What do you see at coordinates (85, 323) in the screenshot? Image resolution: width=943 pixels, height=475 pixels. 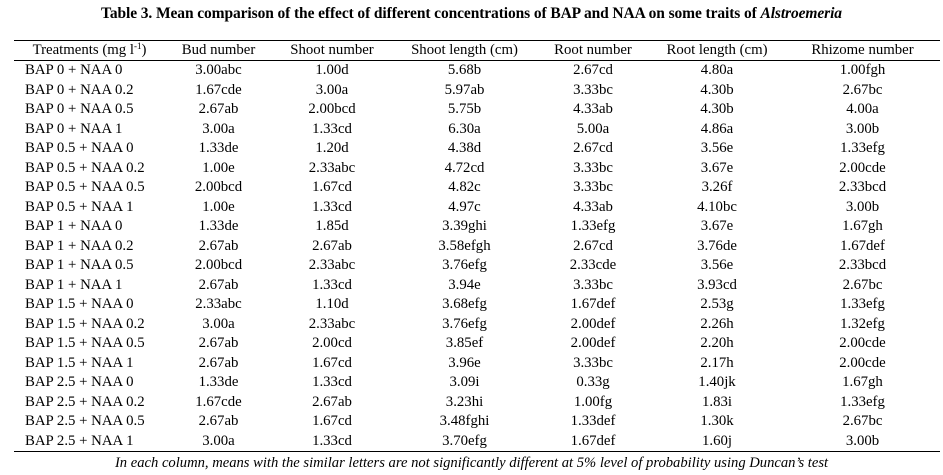 I see `treatment-cell: BAP 1.5 + NAA 0.2` at bounding box center [85, 323].